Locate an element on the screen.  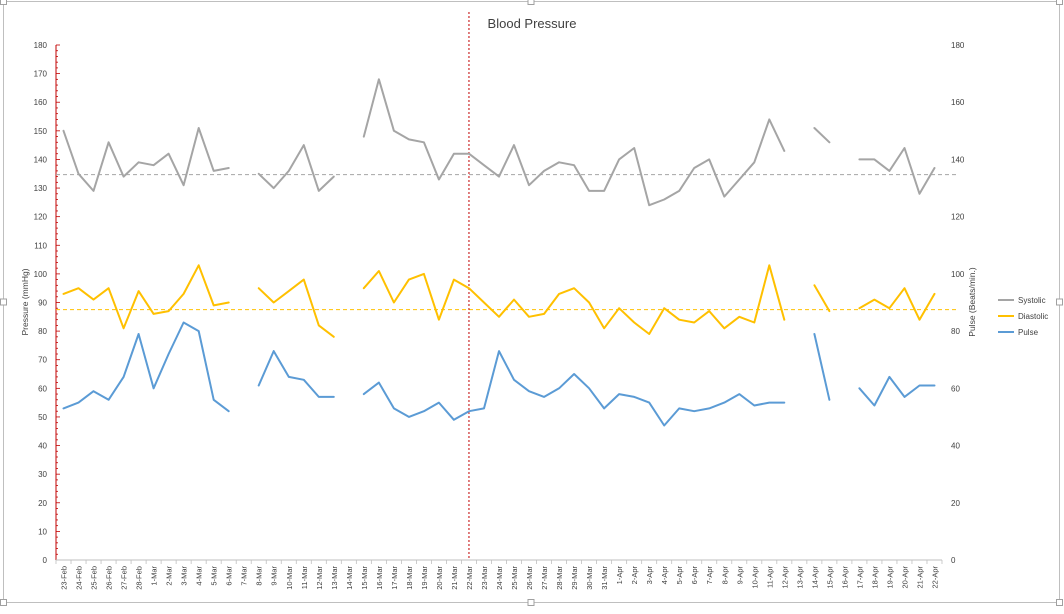
x-tick-label: 22-Mar is located at coordinates (469, 578).